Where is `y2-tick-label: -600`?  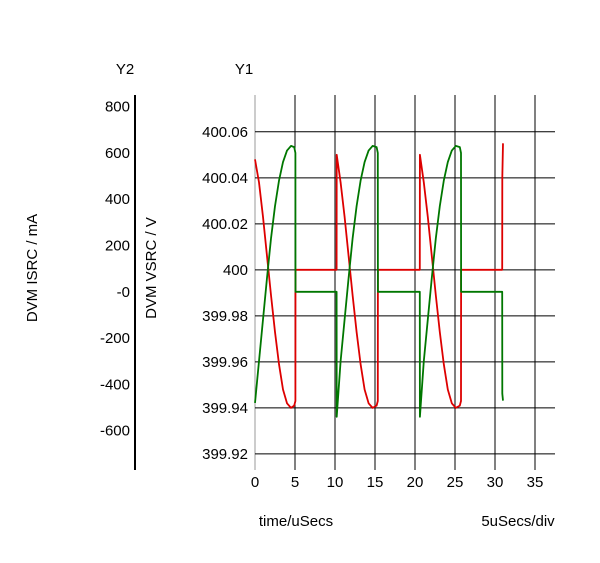 y2-tick-label: -600 is located at coordinates (115, 431).